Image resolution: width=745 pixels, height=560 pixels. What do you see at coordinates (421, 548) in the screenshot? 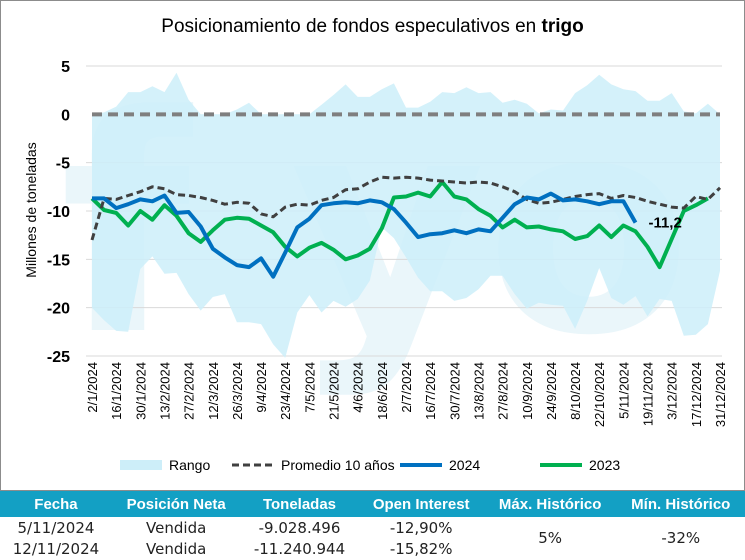
I see `cell-open-interest: -15,82%` at bounding box center [421, 548].